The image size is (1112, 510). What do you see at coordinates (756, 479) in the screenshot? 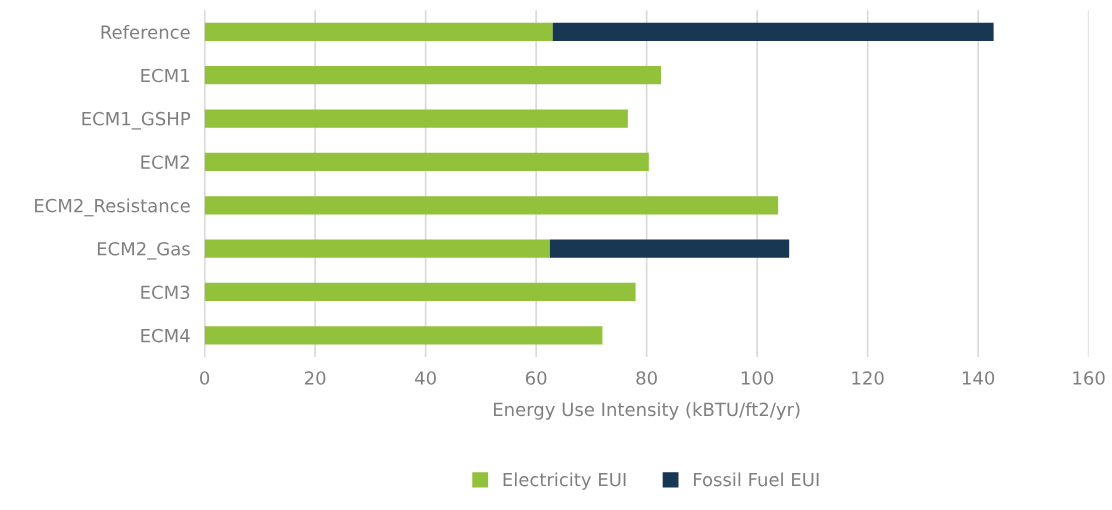
I see `legend-label: Fossil Fuel EUI` at bounding box center [756, 479].